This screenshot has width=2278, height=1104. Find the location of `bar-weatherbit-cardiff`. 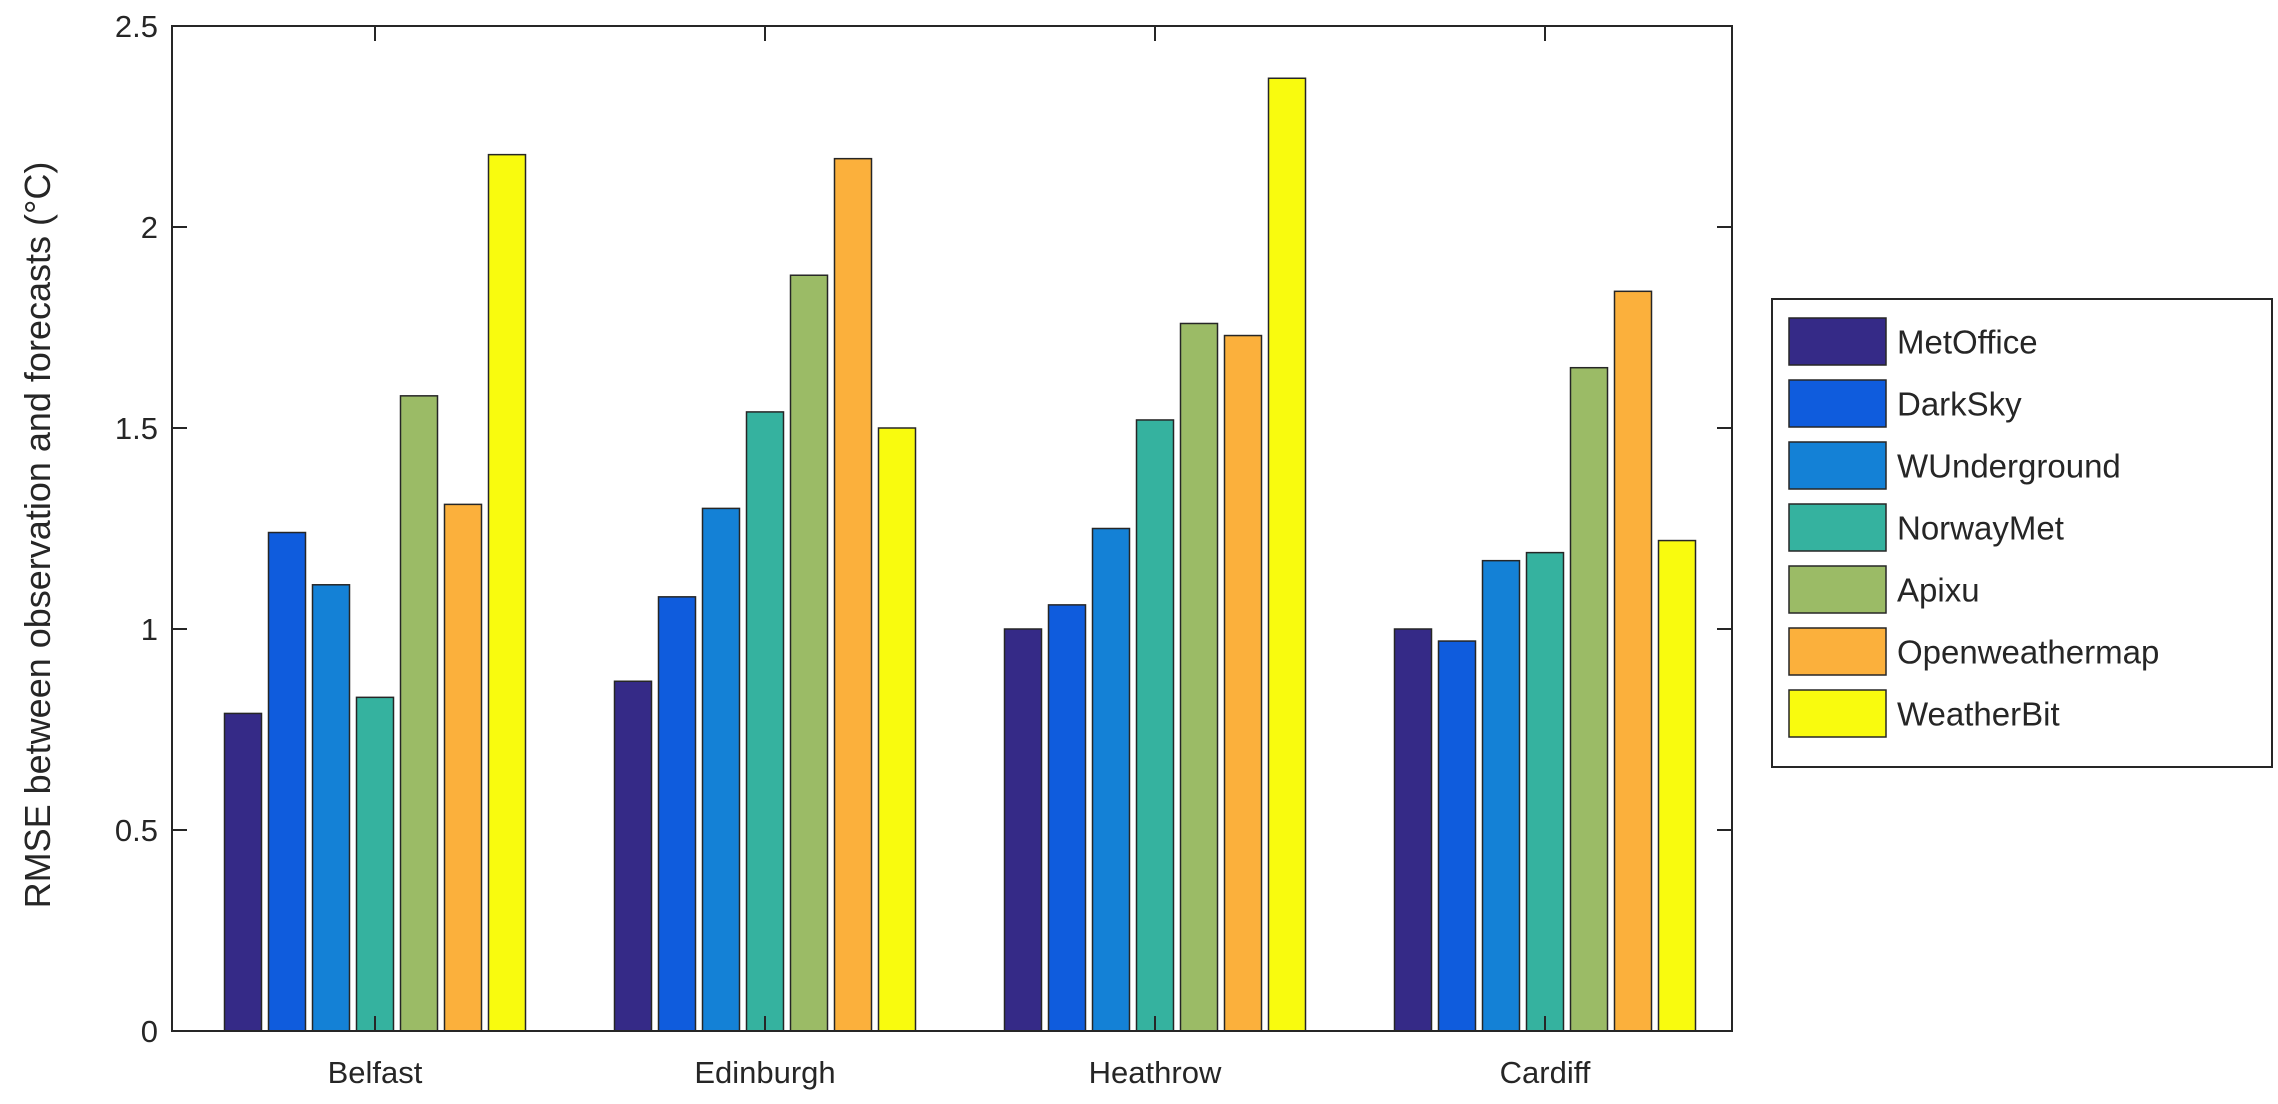

bar-weatherbit-cardiff is located at coordinates (1677, 785).